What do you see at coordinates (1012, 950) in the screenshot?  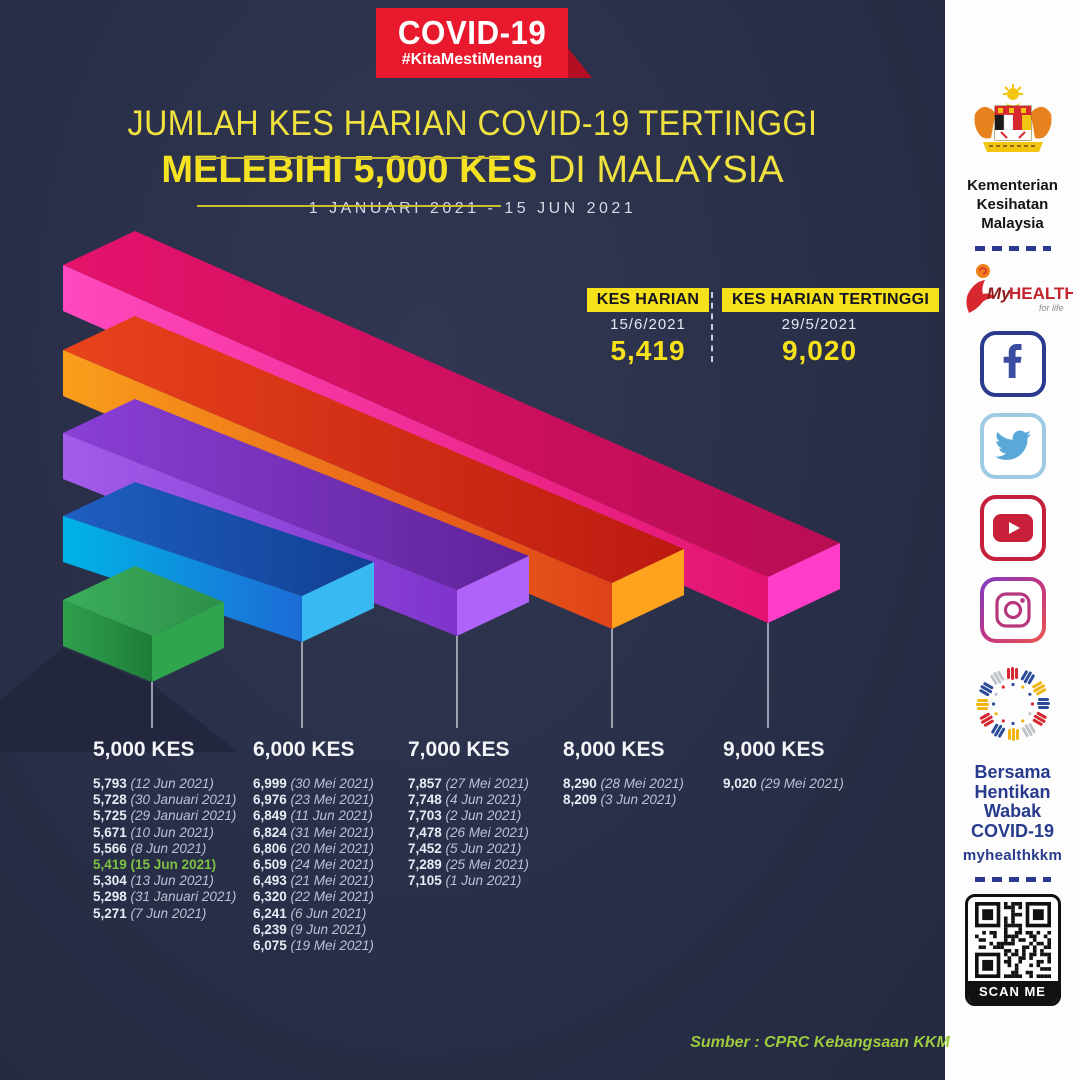 I see `qr-code-block: SCAN ME` at bounding box center [1012, 950].